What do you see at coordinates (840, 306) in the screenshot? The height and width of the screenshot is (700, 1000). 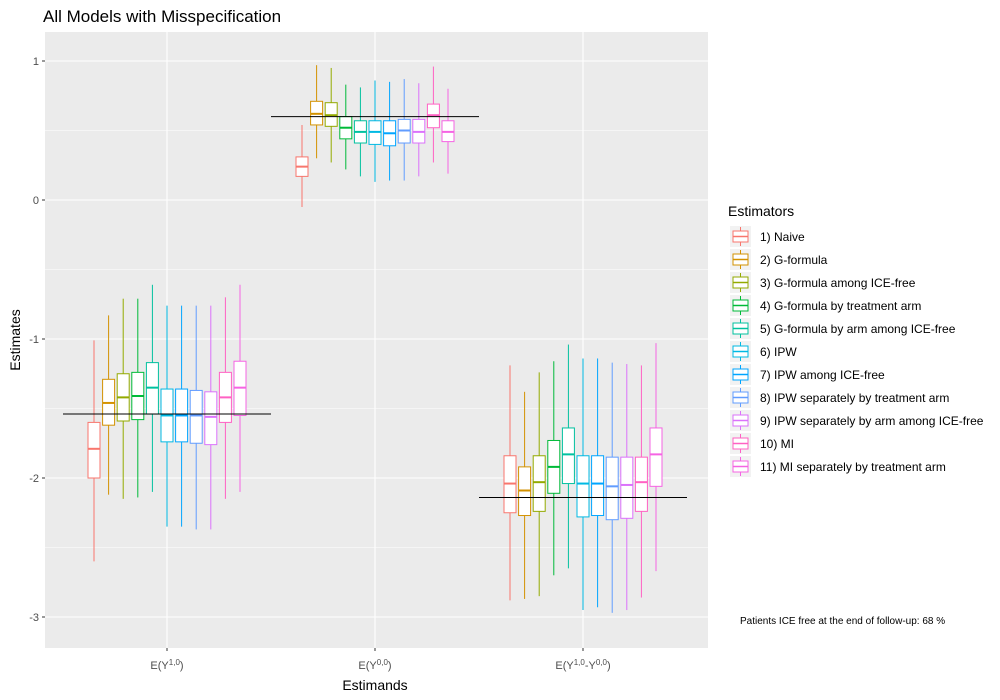 I see `legend-label: 4) G-formula by treatment arm` at bounding box center [840, 306].